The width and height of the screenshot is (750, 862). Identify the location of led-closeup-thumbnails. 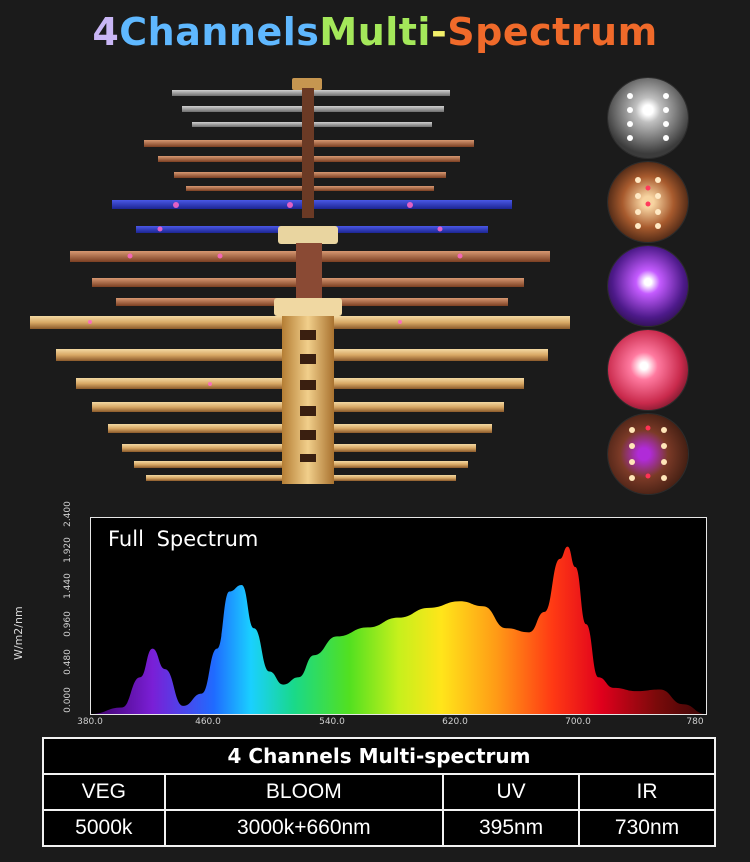
(649, 288).